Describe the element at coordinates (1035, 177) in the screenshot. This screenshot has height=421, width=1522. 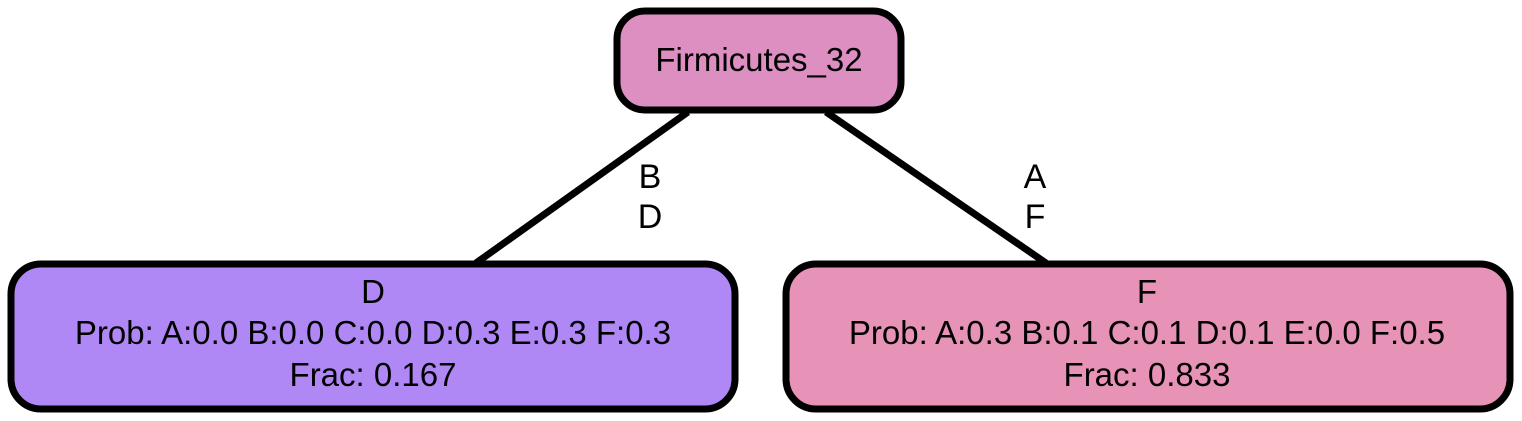
I see `edge-label-right-line-1: A` at that location.